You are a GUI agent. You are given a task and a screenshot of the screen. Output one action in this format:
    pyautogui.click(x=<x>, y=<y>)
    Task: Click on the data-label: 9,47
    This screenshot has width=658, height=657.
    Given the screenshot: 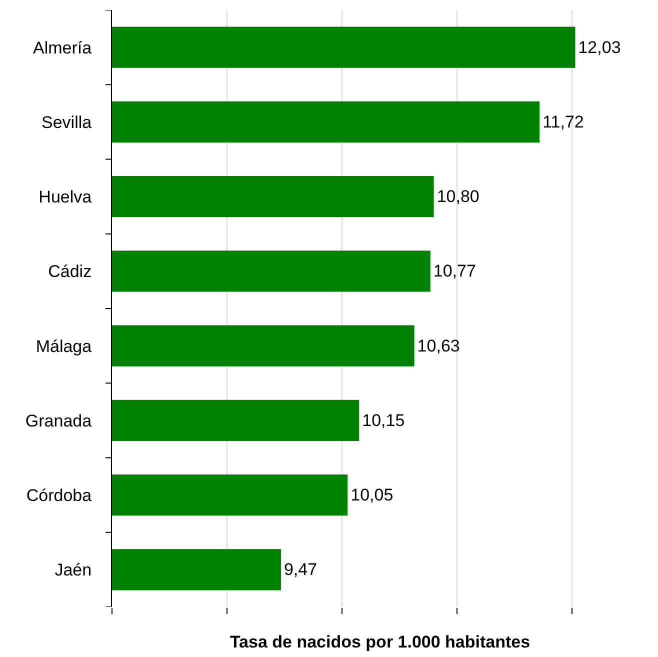 What is the action you would take?
    pyautogui.click(x=301, y=570)
    